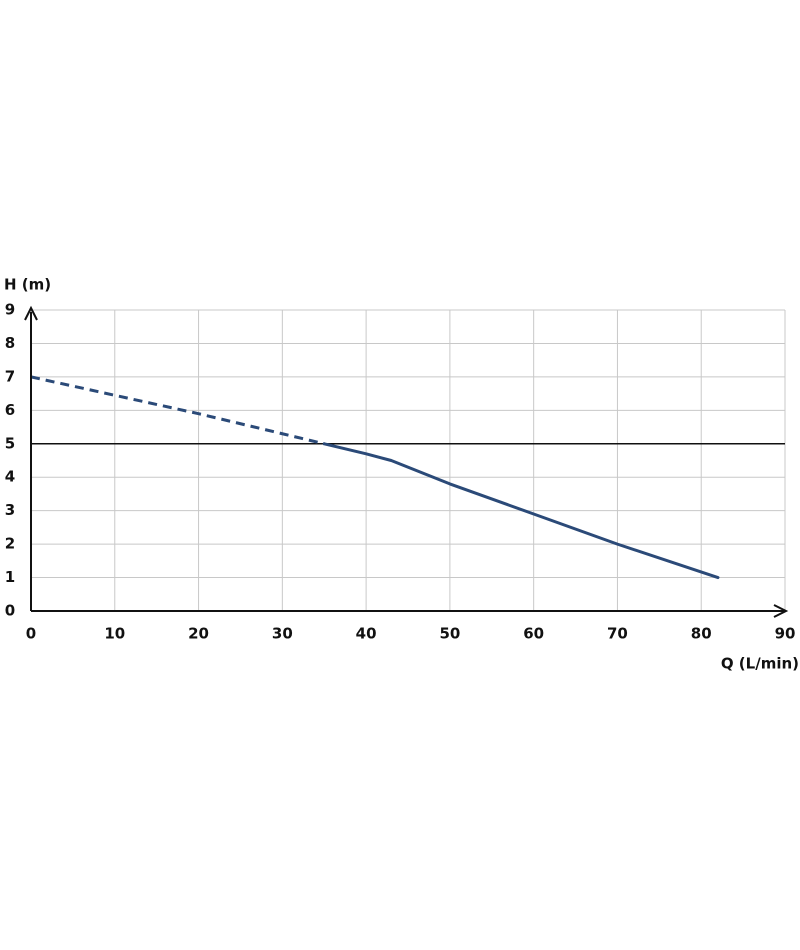 This screenshot has height=950, width=800. Describe the element at coordinates (785, 634) in the screenshot. I see `x-tick-label: 90` at that location.